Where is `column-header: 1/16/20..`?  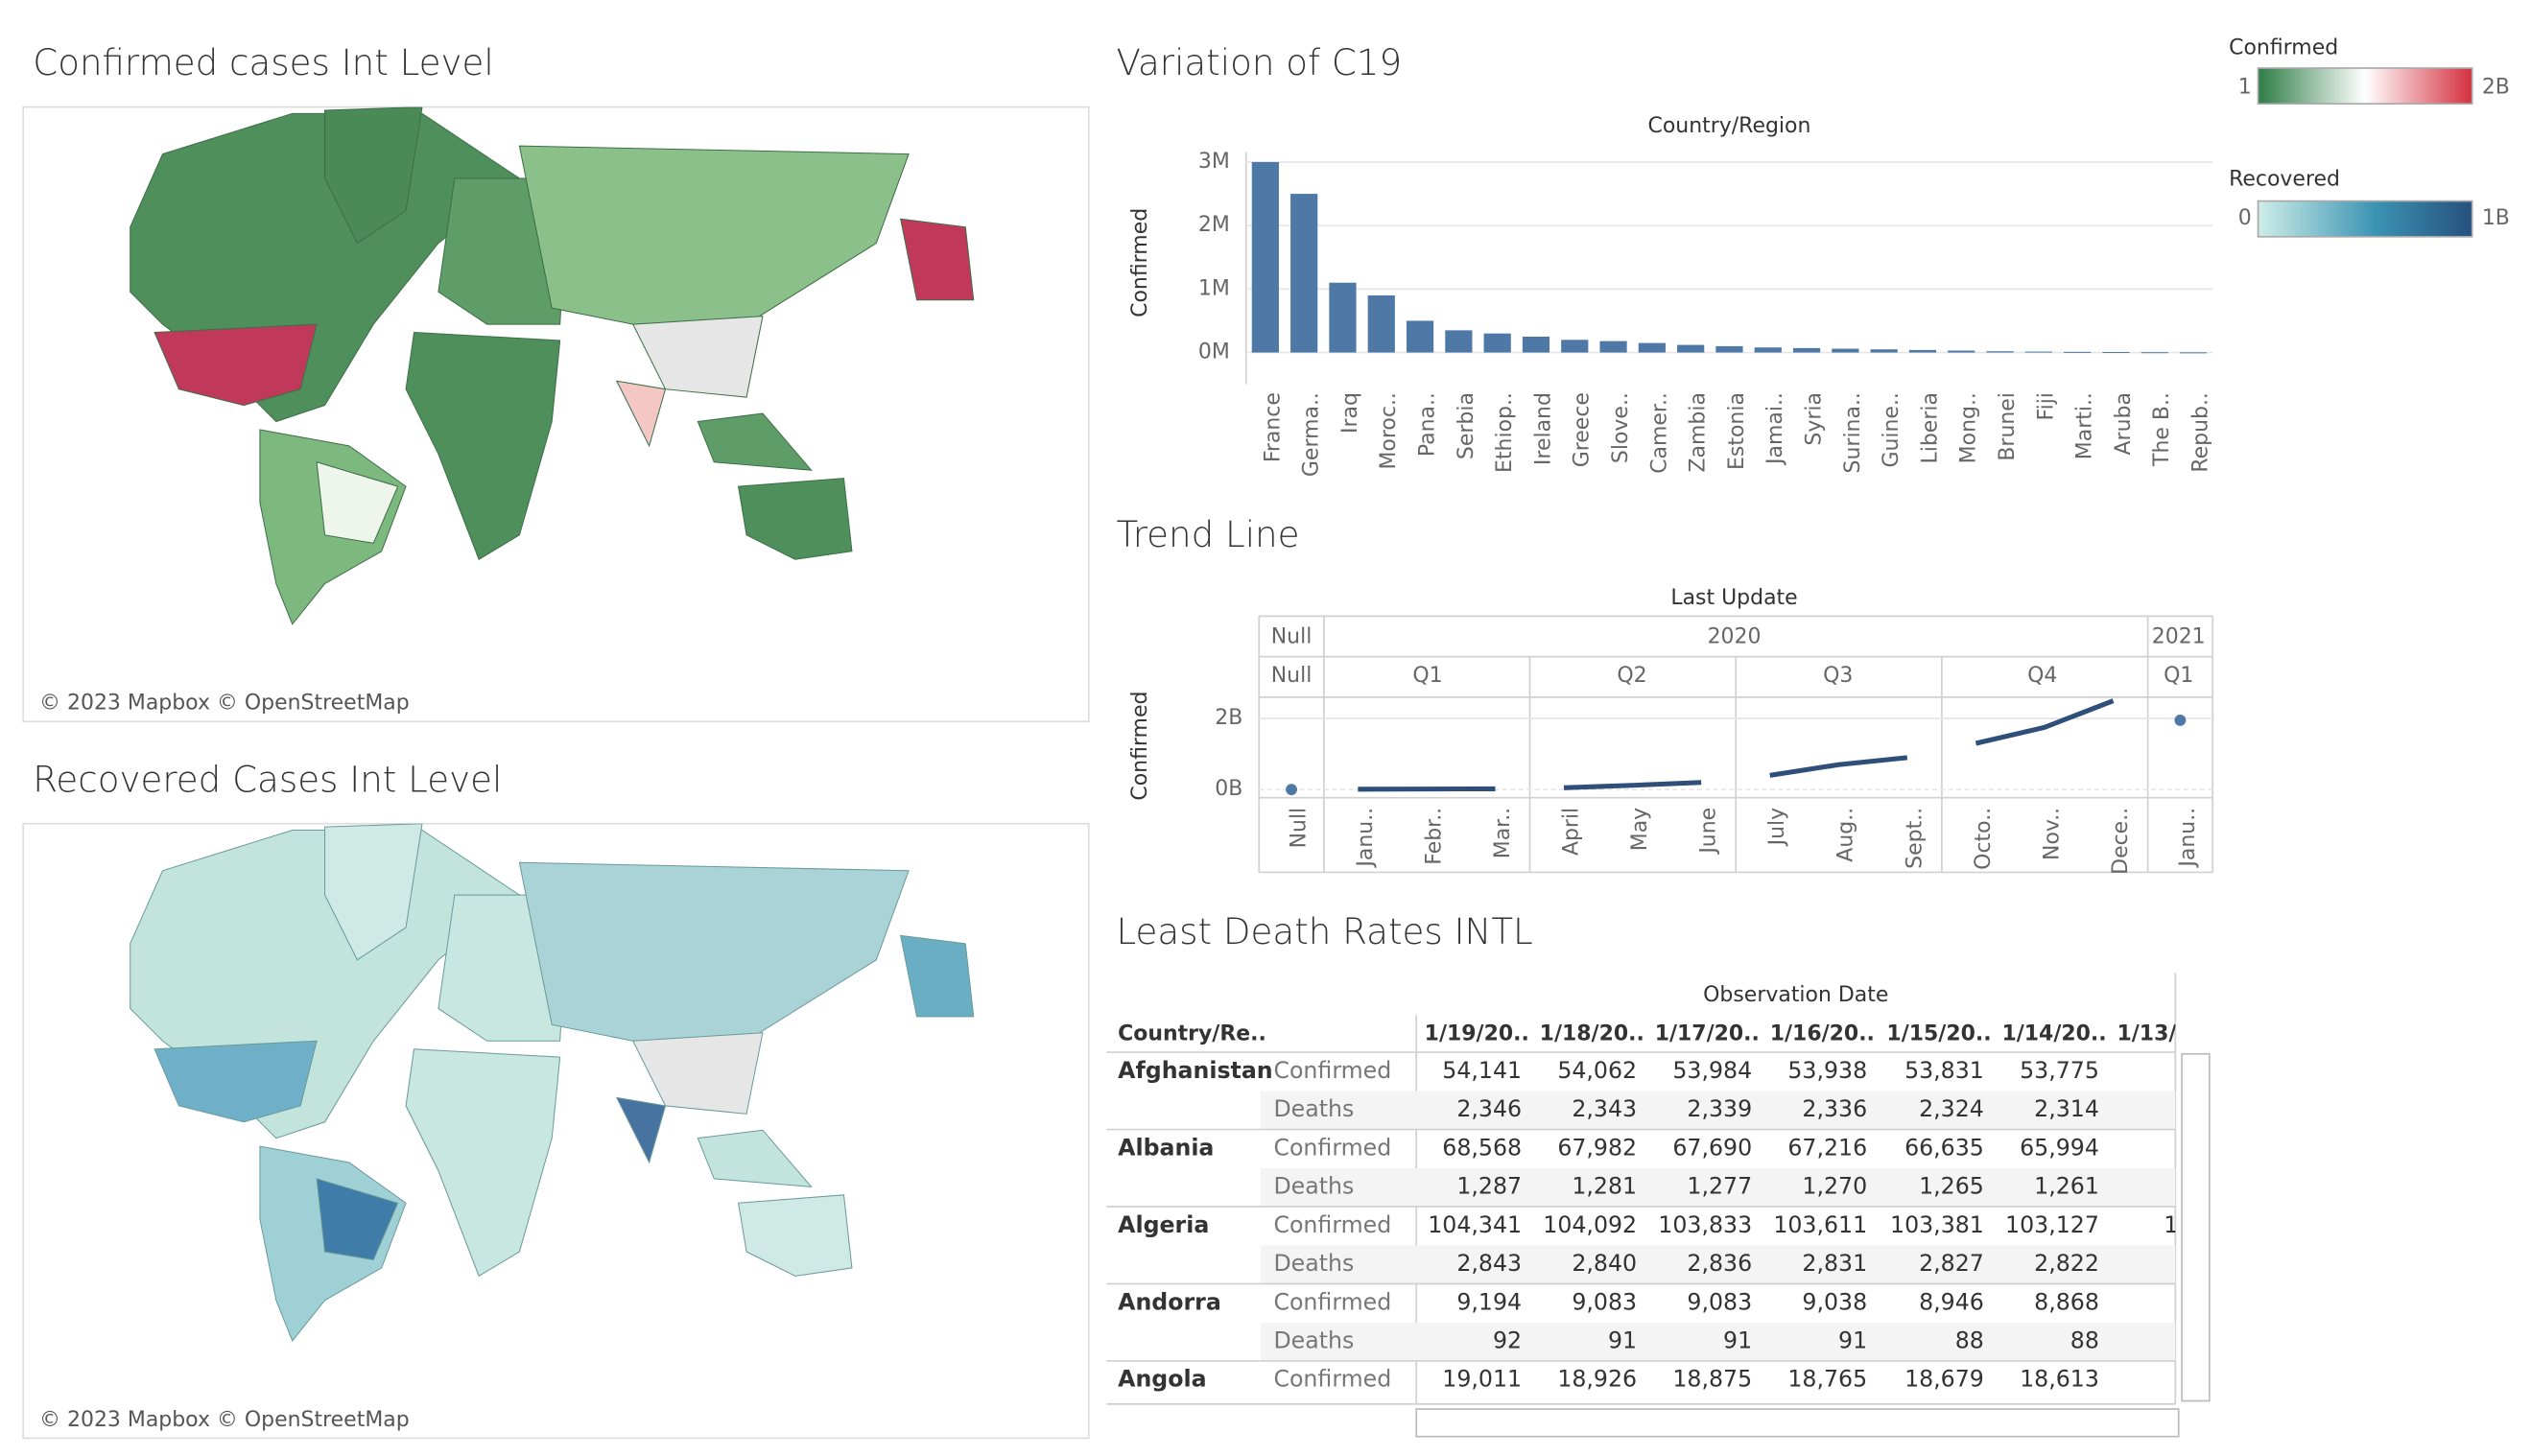 column-header: 1/16/20.. is located at coordinates (1822, 1034).